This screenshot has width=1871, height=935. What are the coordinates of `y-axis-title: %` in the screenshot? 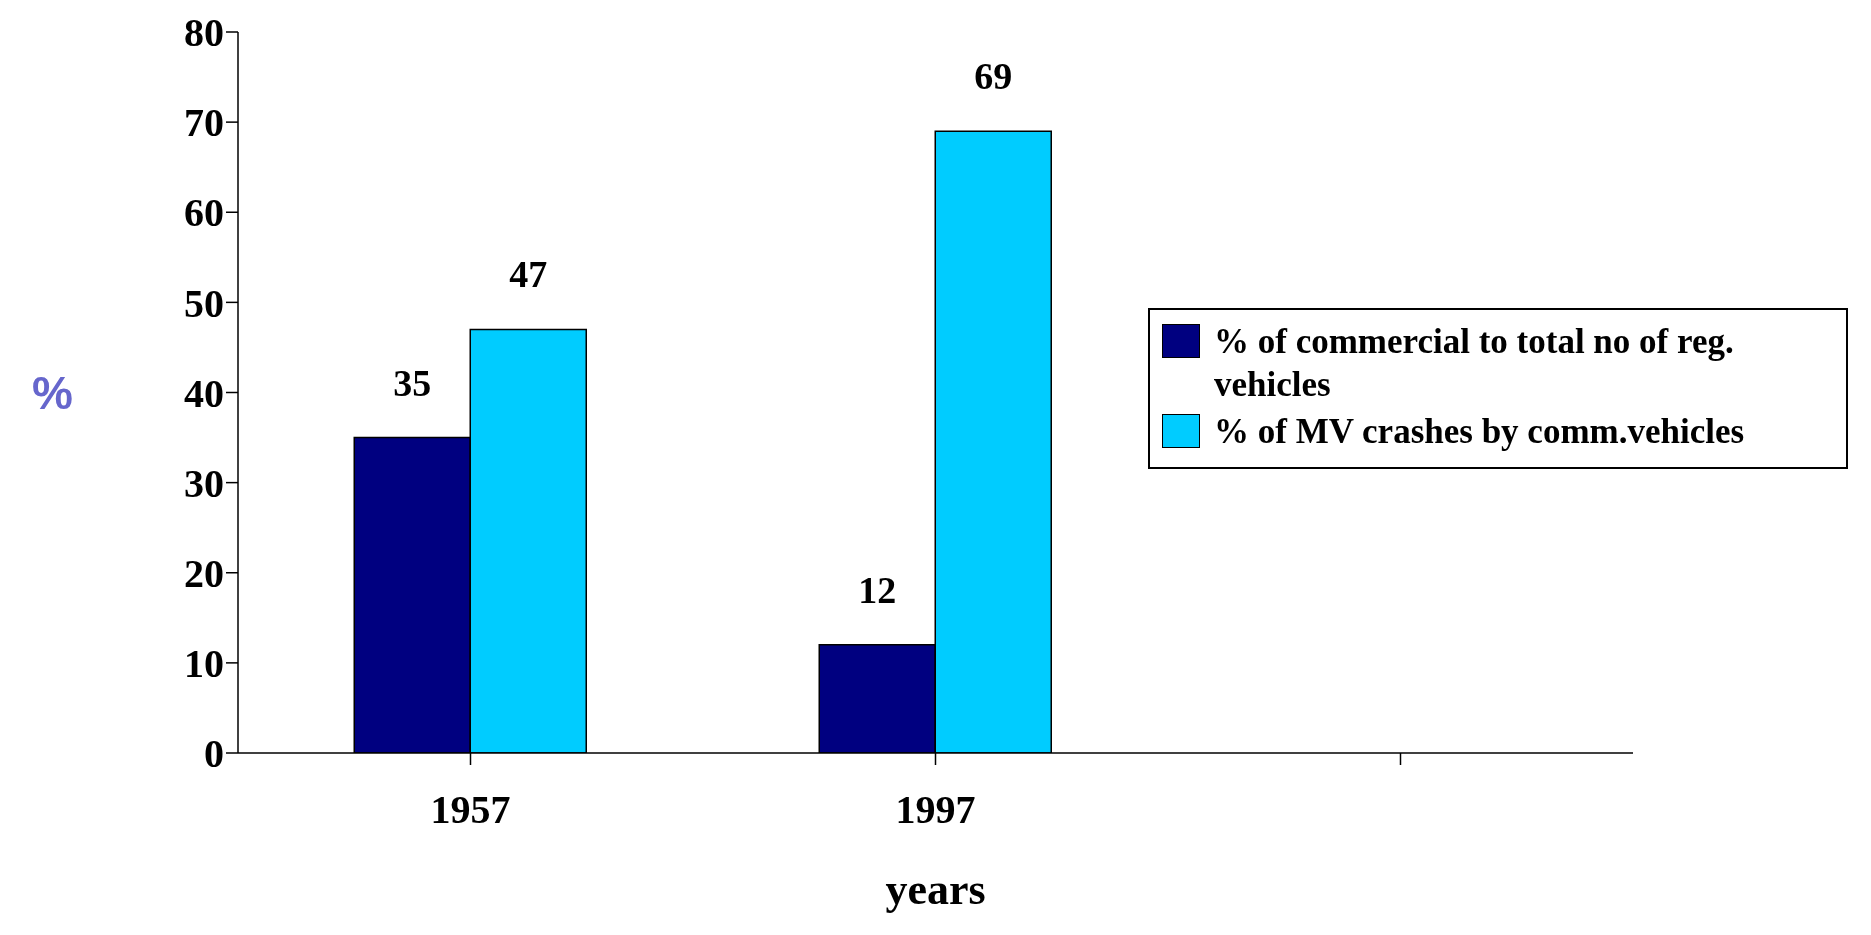 It's located at (52, 392).